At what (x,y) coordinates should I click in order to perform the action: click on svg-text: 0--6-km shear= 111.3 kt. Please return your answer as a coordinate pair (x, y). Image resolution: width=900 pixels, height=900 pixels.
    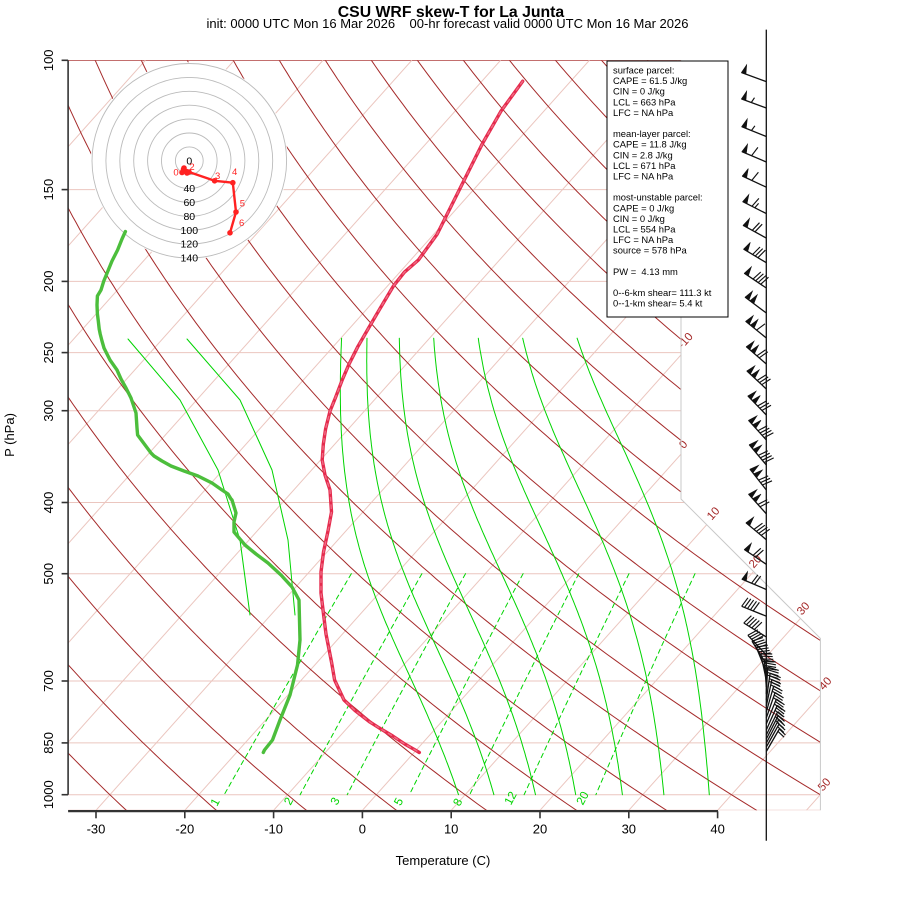
    Looking at the image, I should click on (662, 292).